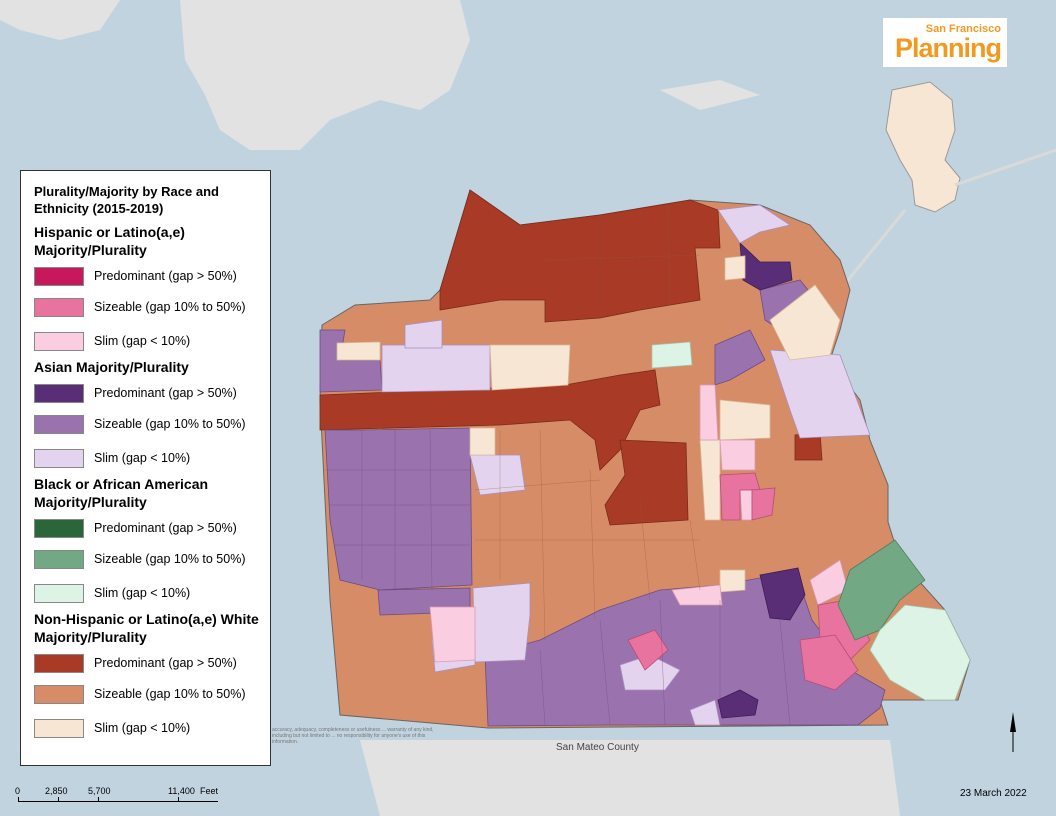 Image resolution: width=1056 pixels, height=816 pixels. What do you see at coordinates (948, 48) in the screenshot?
I see `logo-line2: Planning` at bounding box center [948, 48].